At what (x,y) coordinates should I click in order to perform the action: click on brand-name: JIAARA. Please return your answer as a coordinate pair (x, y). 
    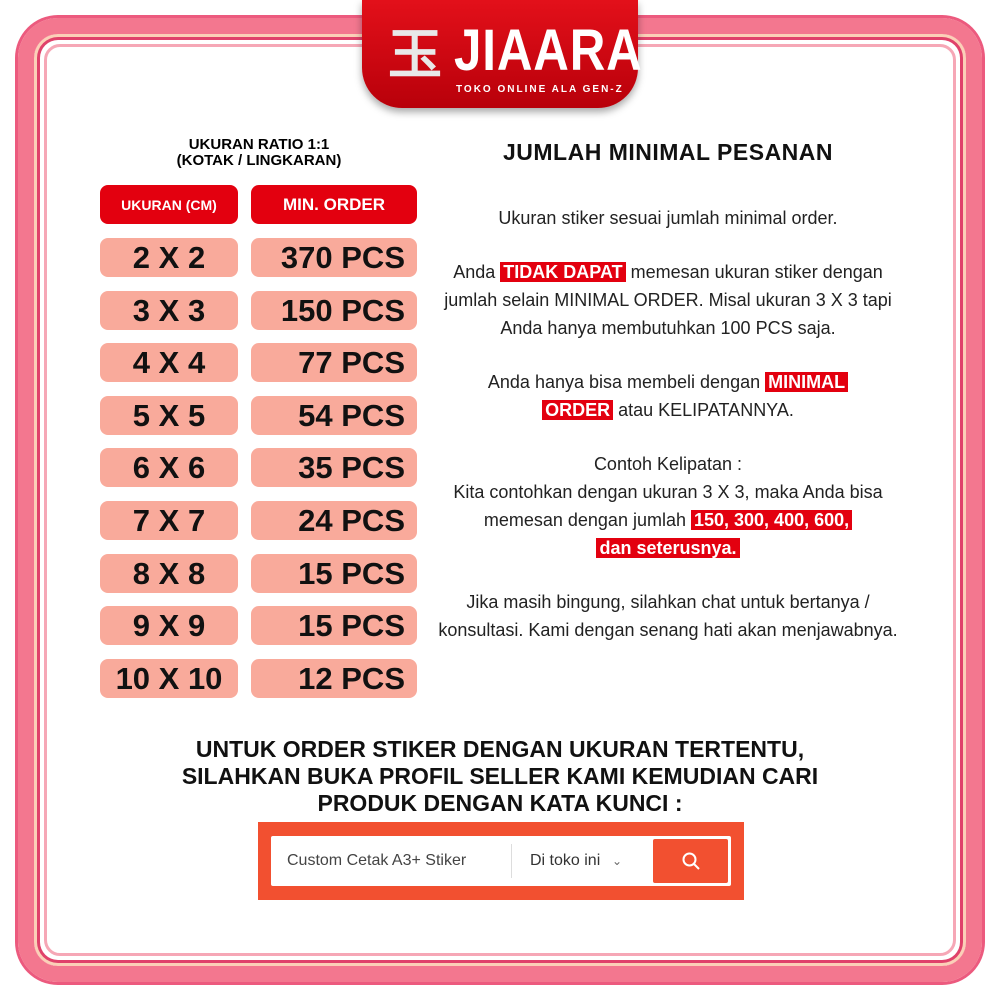
    Looking at the image, I should click on (548, 50).